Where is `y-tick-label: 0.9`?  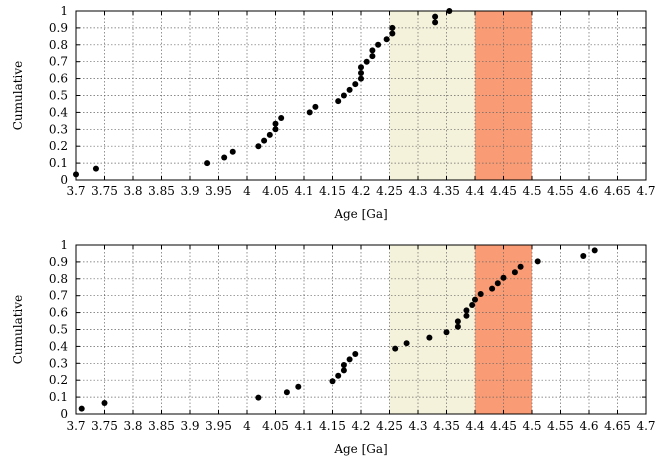 y-tick-label: 0.9 is located at coordinates (58, 28).